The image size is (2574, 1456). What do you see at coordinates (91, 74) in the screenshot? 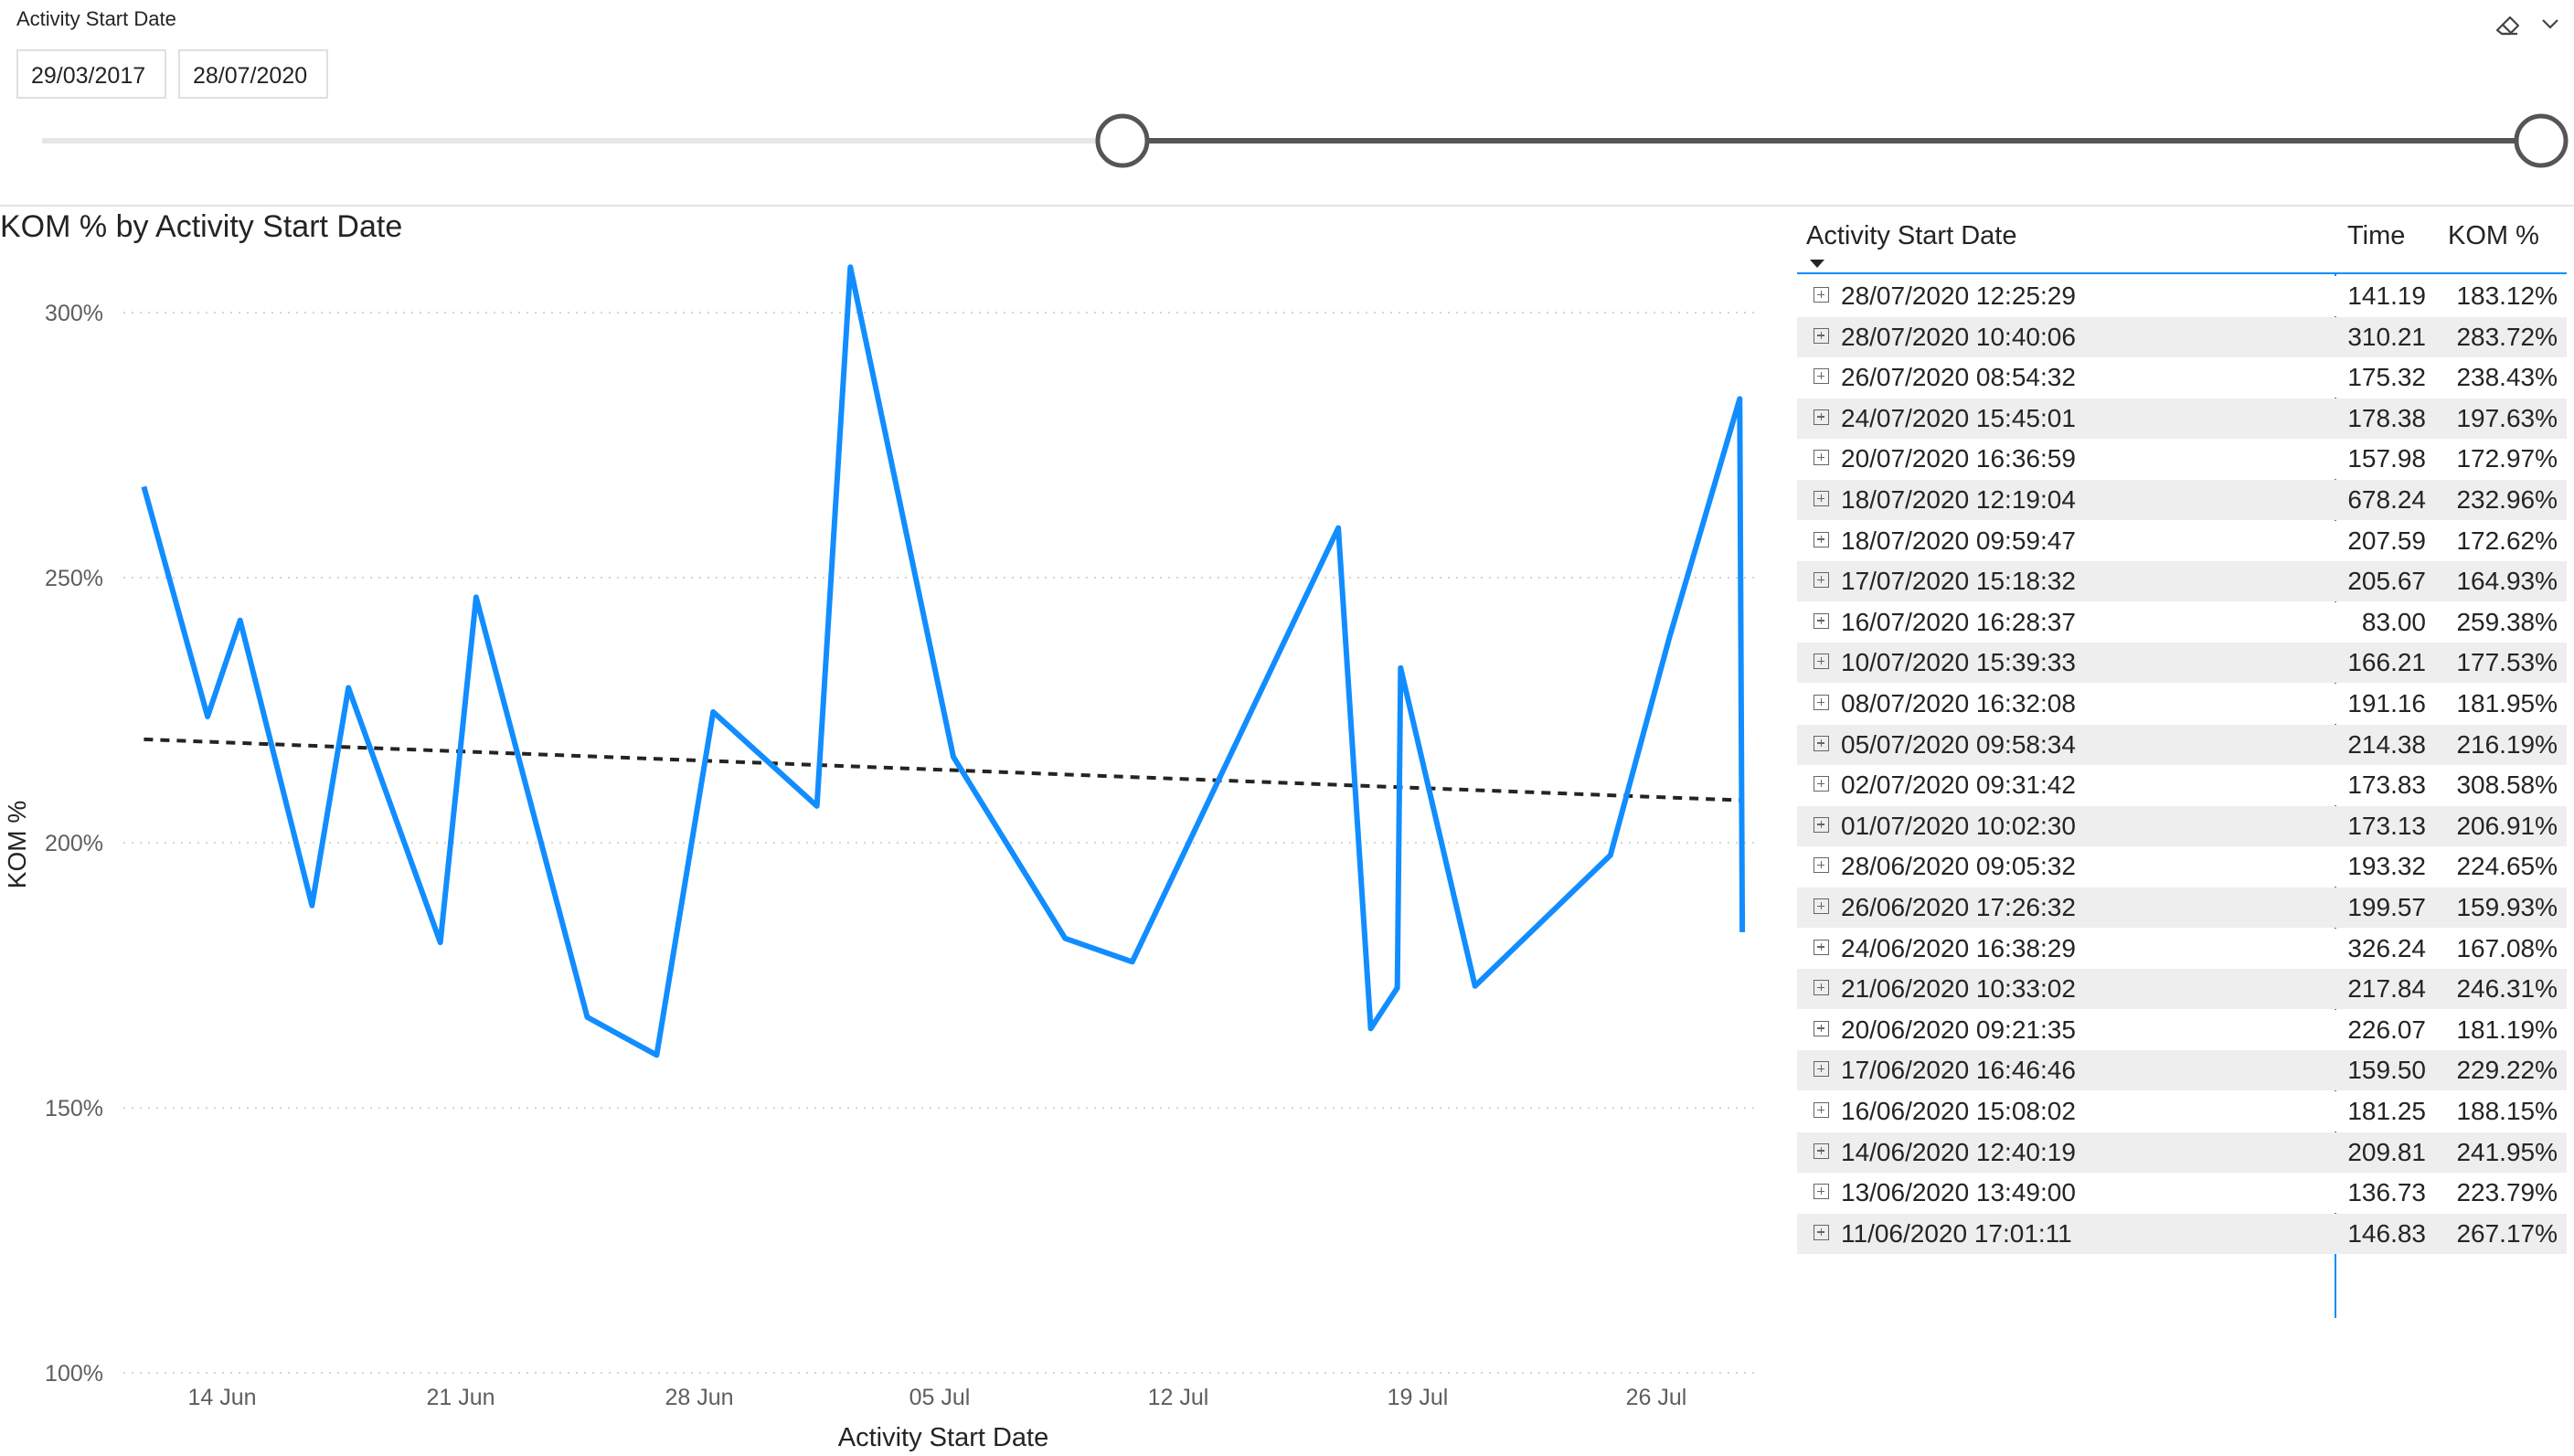
I see `start-date-input: 29/03/2017` at bounding box center [91, 74].